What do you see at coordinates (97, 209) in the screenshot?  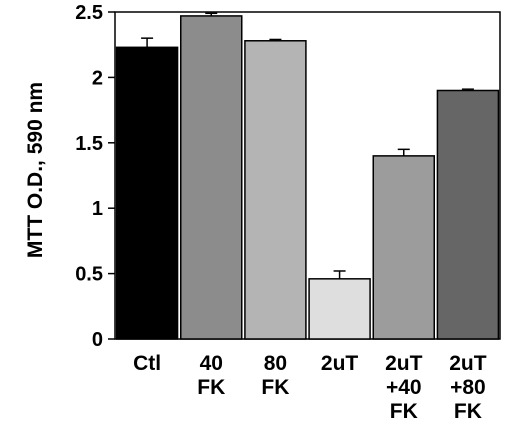 I see `y-tick-label: 1` at bounding box center [97, 209].